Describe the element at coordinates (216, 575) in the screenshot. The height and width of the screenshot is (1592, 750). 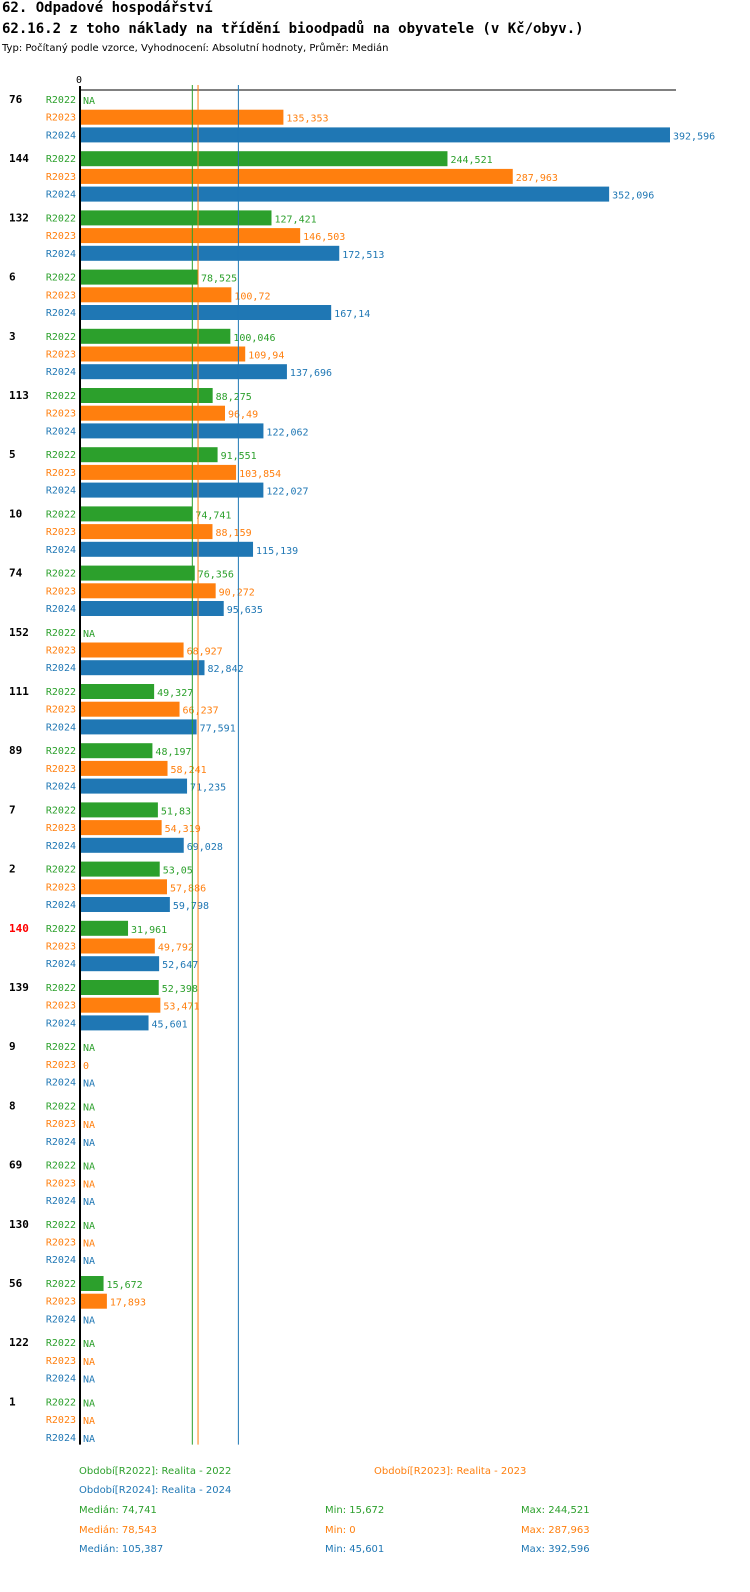
I see `data-label: 76,356` at that location.